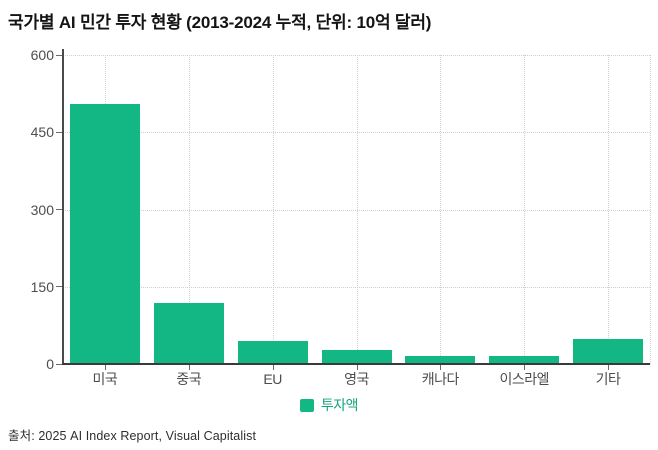 The image size is (658, 450). I want to click on x-axis-label: 중국, so click(189, 379).